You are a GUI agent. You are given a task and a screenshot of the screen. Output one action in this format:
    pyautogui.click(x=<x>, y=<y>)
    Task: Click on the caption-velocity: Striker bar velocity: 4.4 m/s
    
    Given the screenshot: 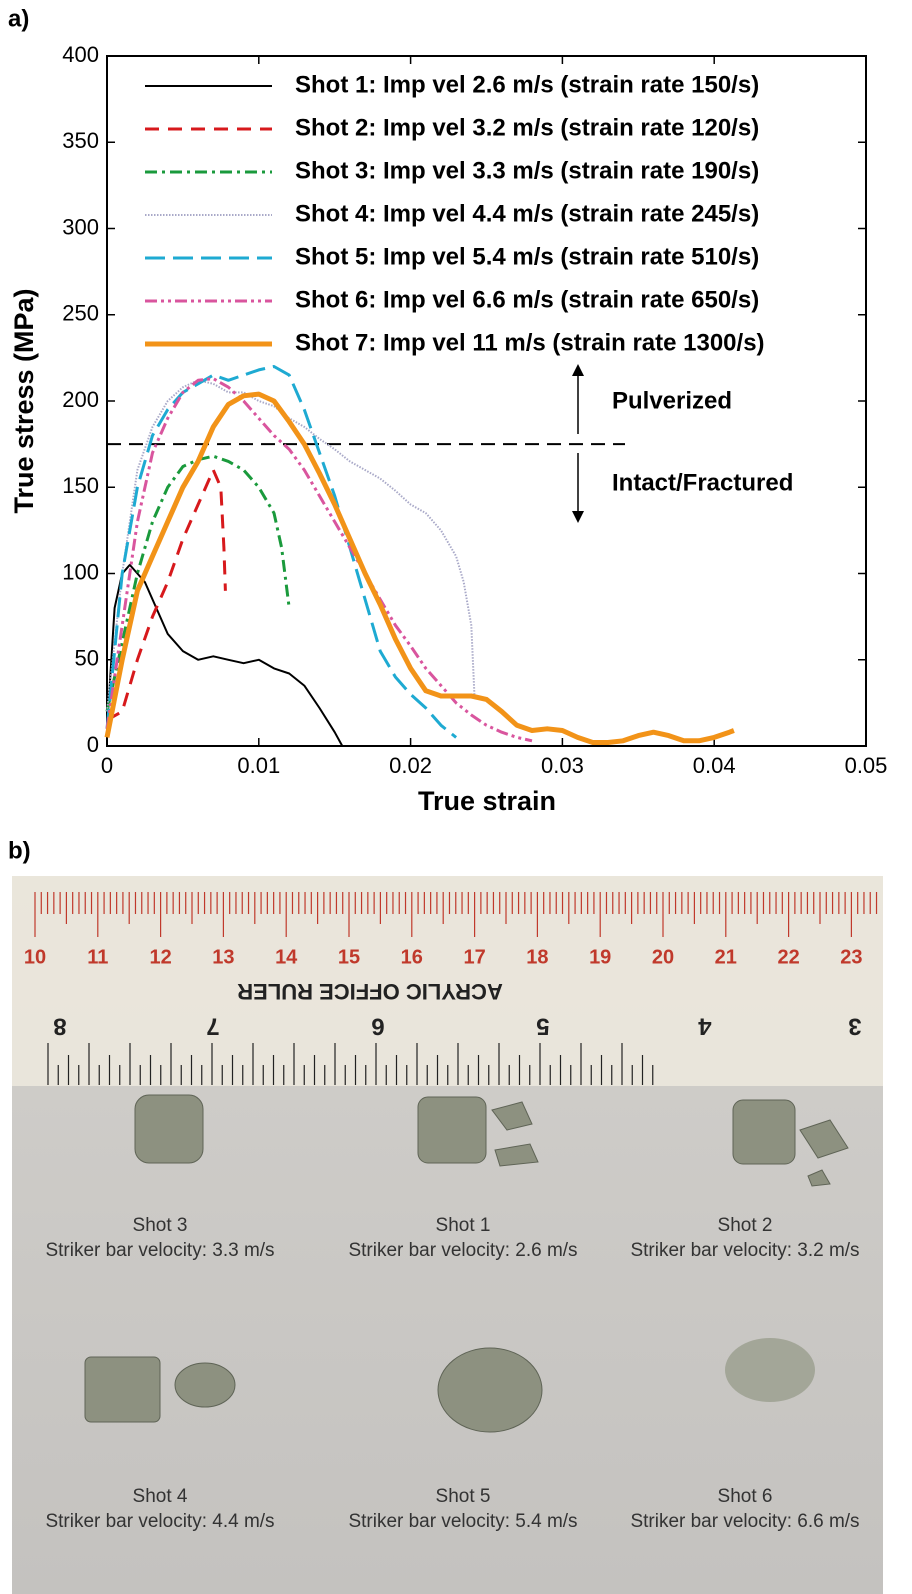 What is the action you would take?
    pyautogui.click(x=159, y=1521)
    